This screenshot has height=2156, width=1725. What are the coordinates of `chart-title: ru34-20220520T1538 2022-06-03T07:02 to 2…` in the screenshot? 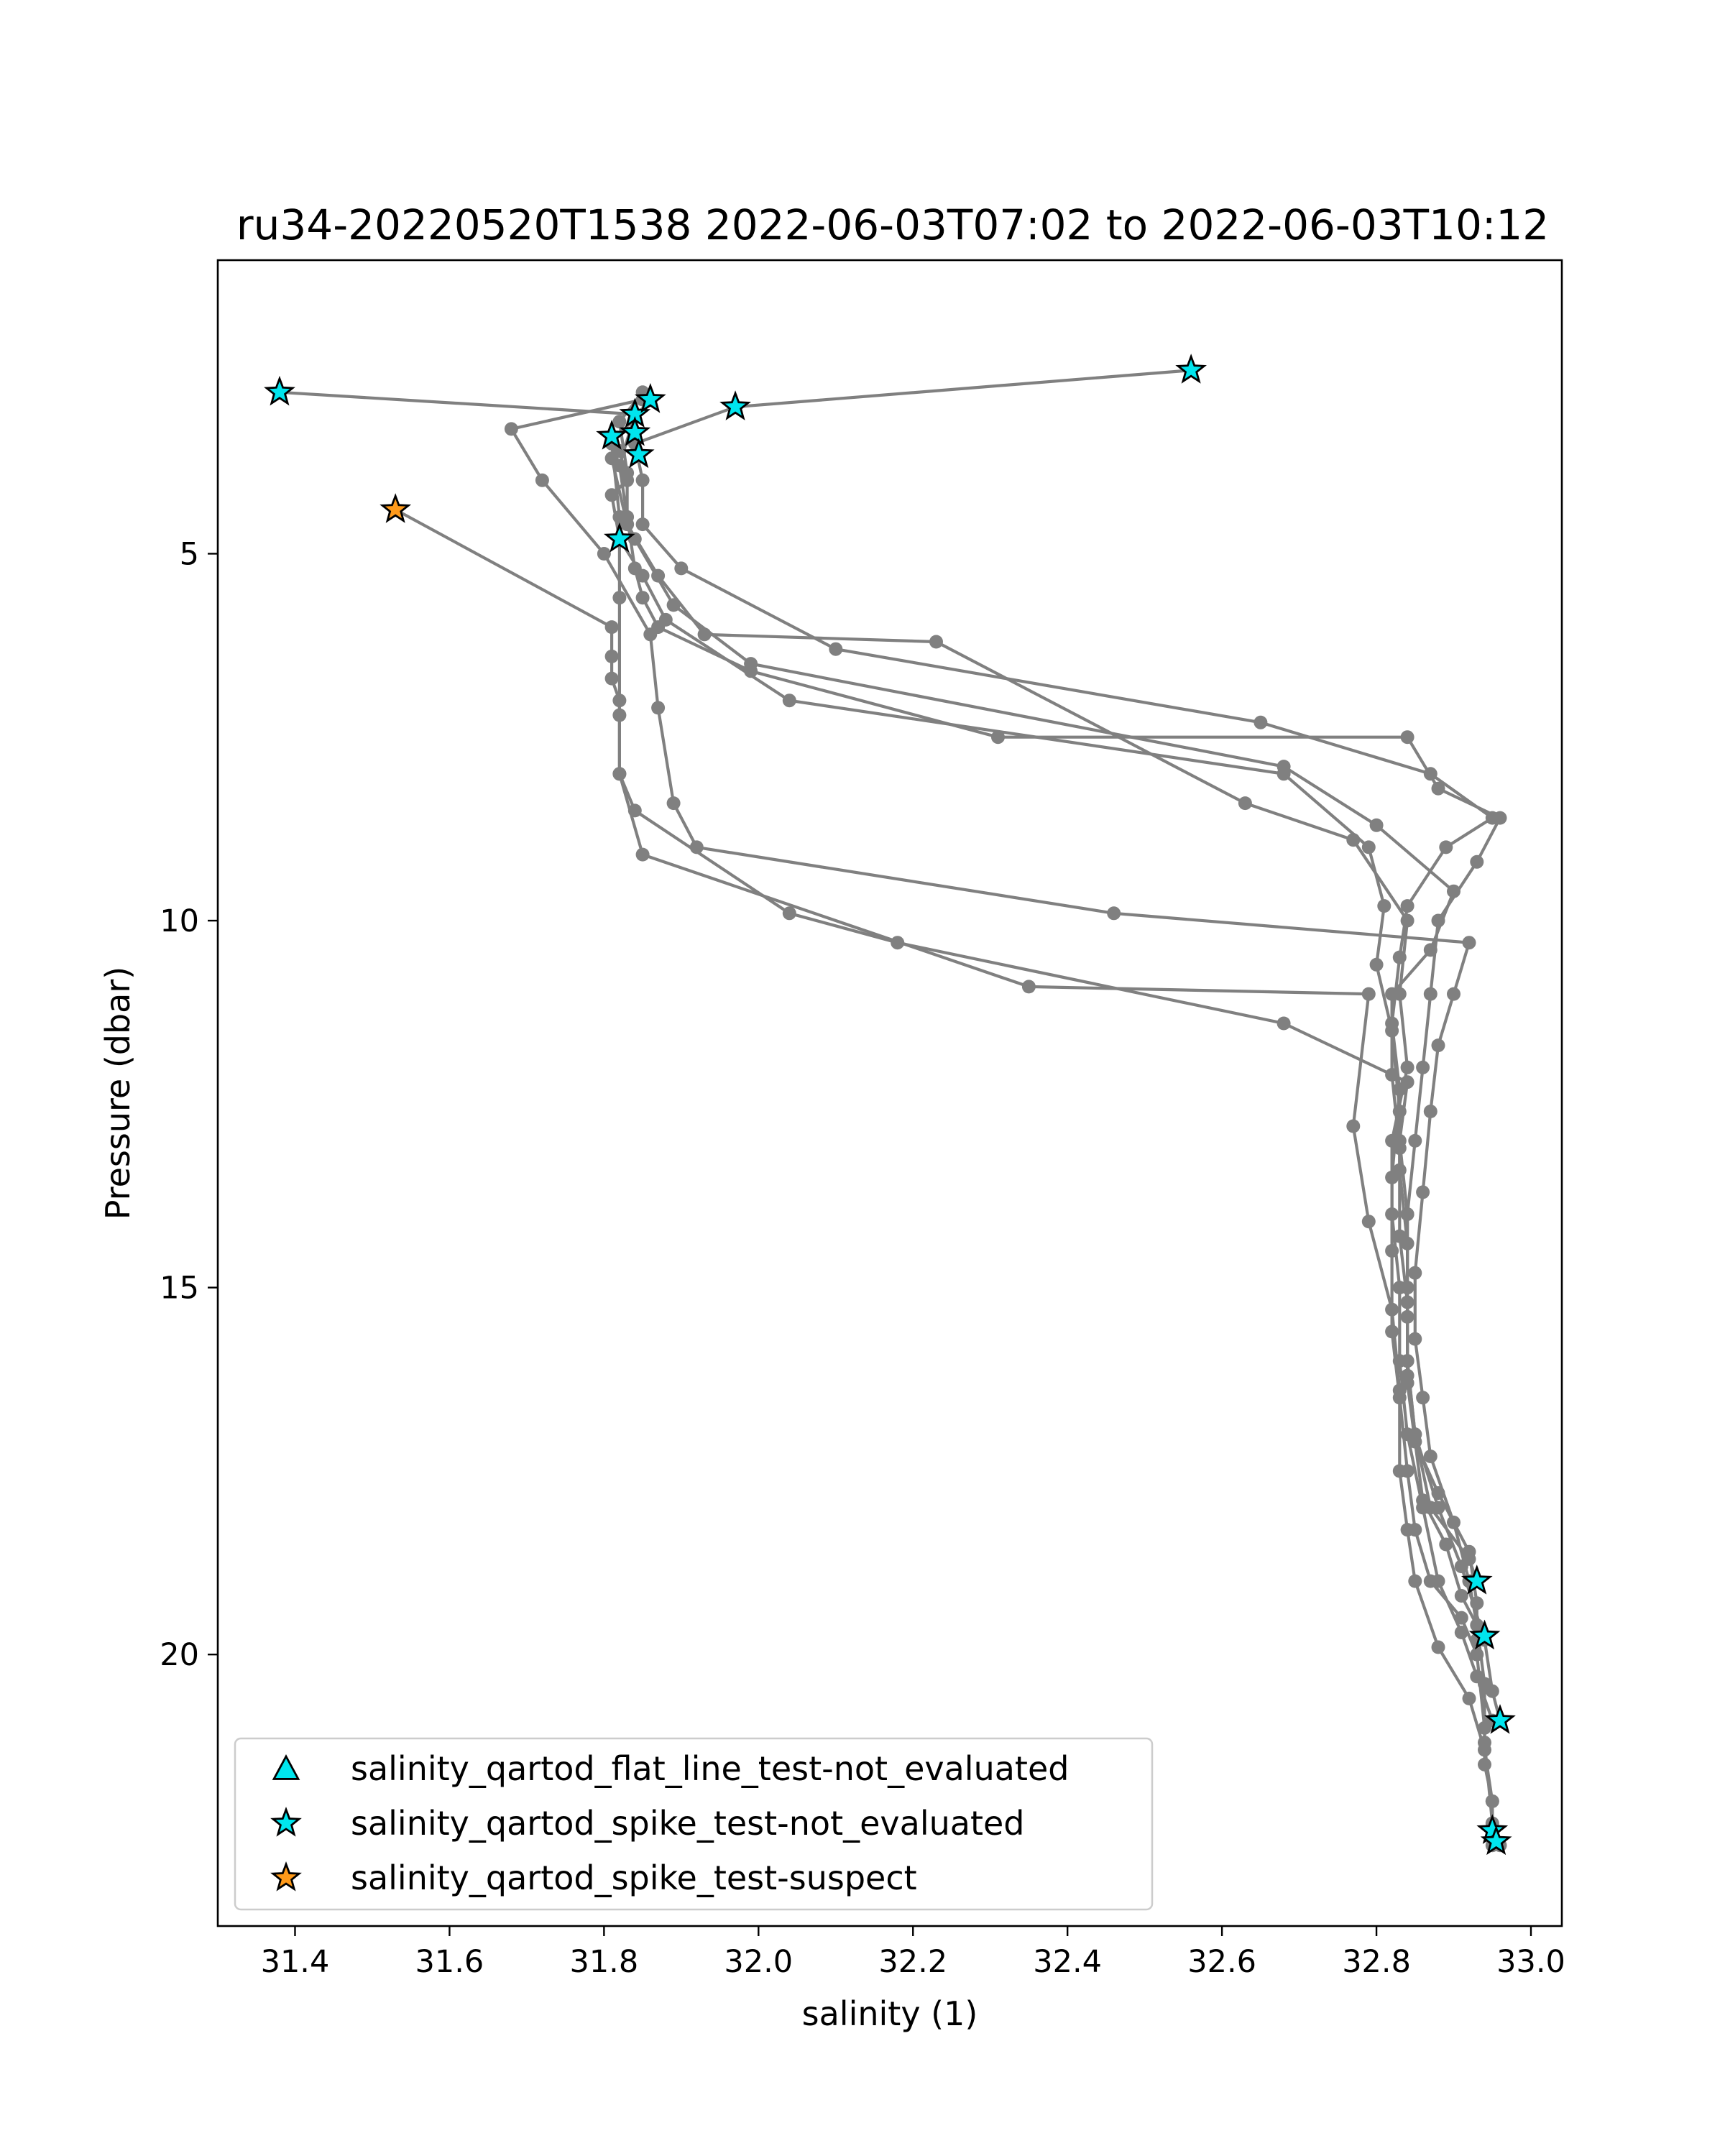 It's located at (892, 225).